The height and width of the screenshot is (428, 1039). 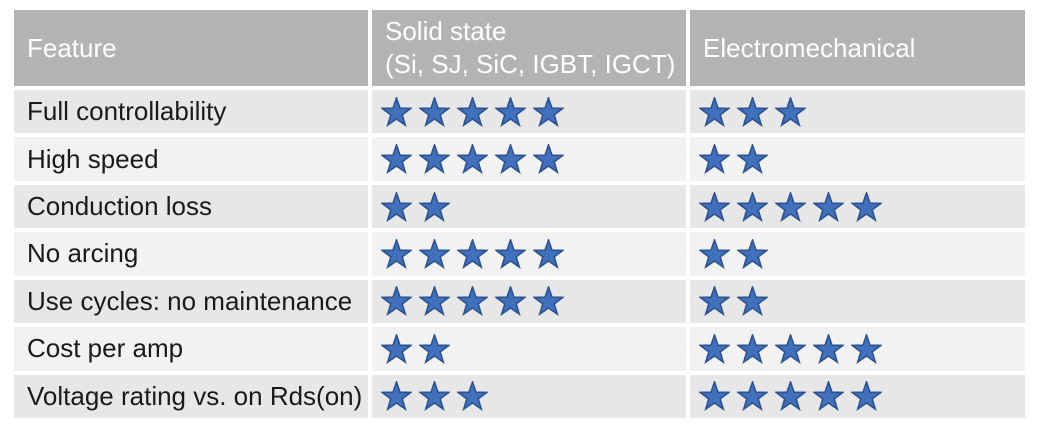 I want to click on feature-label: Voltage rating vs. on Rds(on), so click(x=191, y=396).